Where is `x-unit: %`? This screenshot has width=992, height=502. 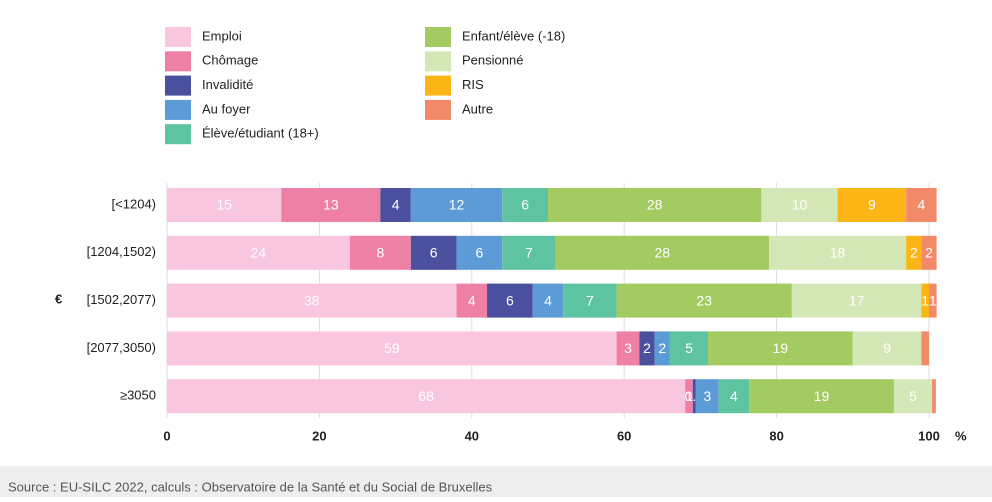 x-unit: % is located at coordinates (961, 435).